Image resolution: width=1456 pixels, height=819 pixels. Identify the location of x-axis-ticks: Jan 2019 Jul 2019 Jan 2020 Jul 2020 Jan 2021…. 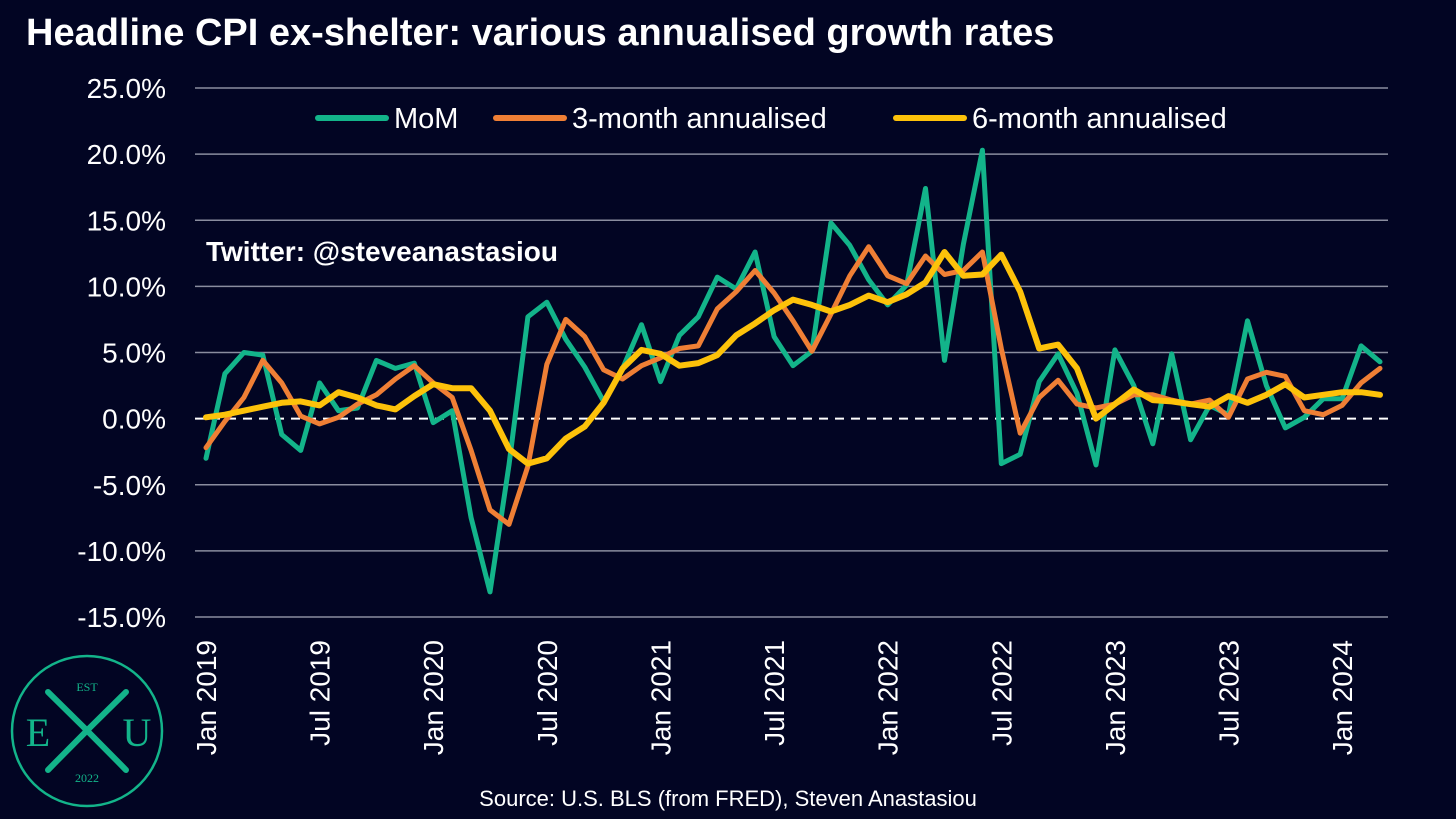
(774, 697).